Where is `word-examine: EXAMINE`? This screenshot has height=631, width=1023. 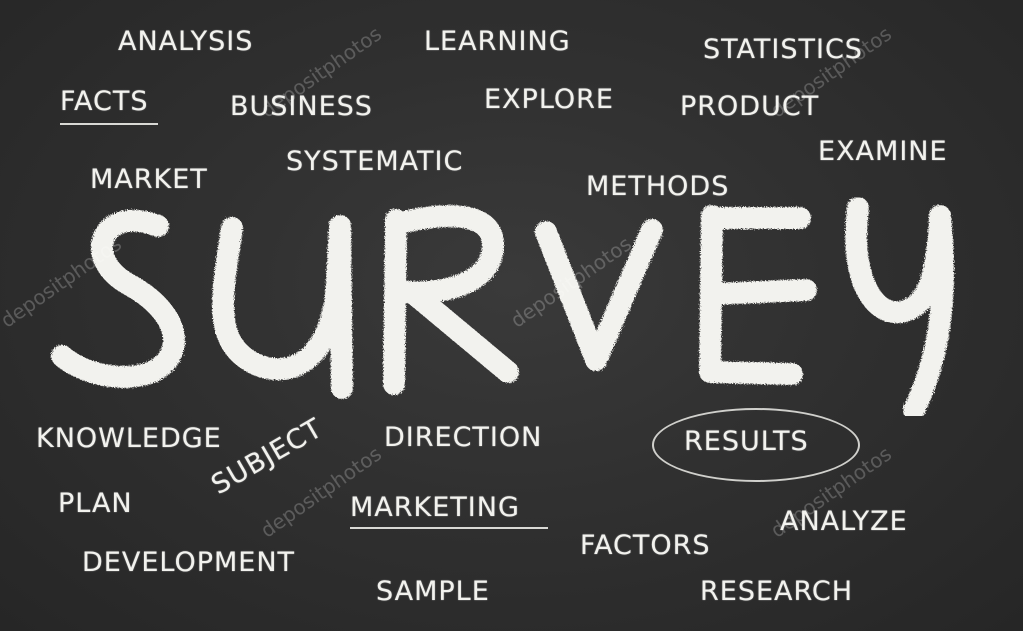
word-examine: EXAMINE is located at coordinates (883, 151).